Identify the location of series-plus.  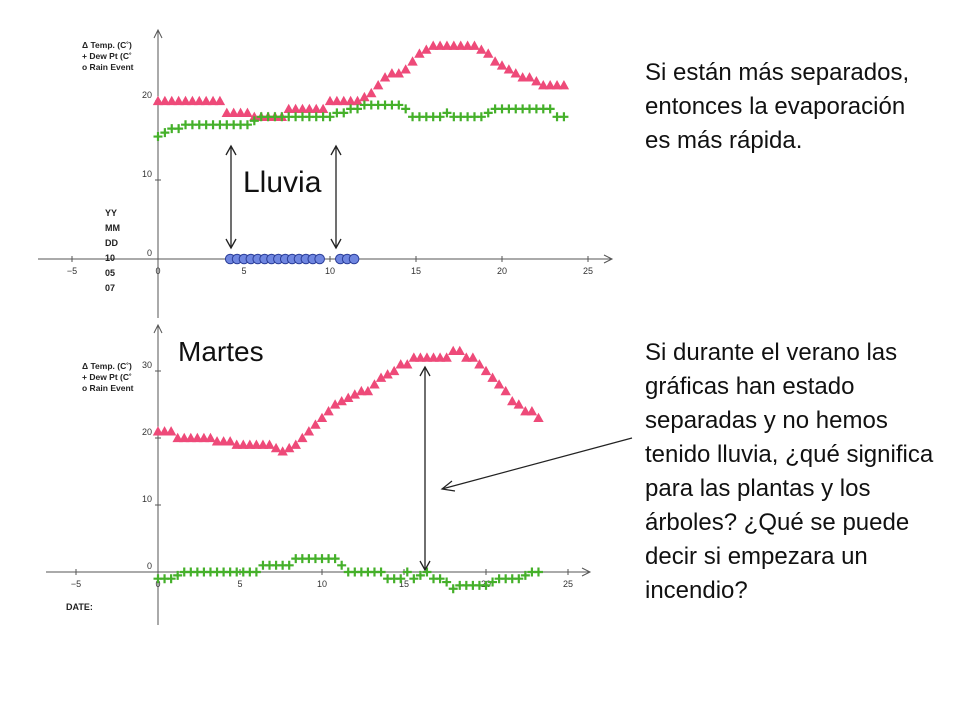
(348, 574).